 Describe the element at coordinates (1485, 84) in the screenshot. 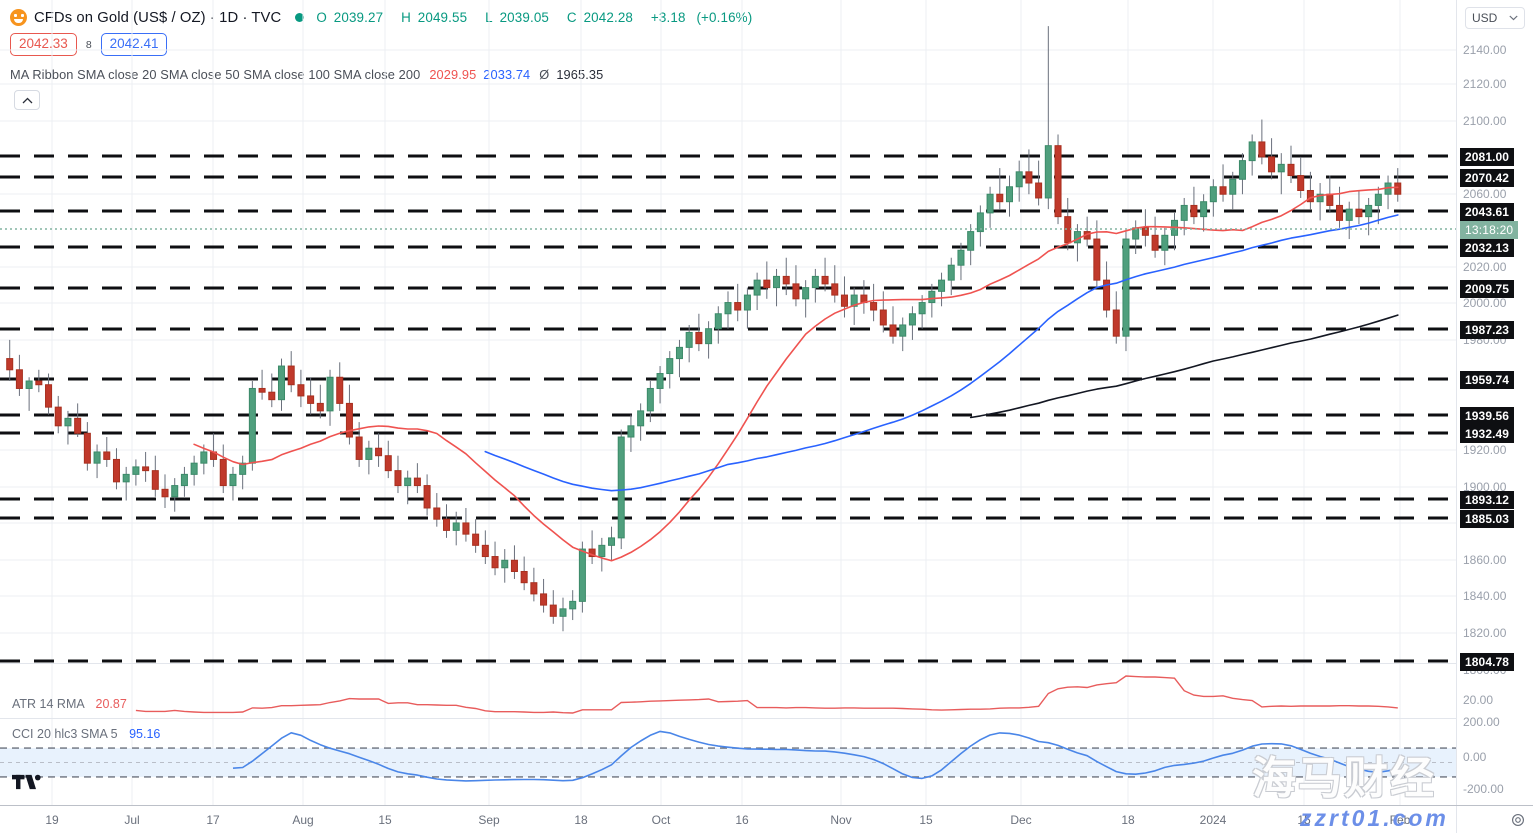

I see `price-axis-tick: 2120.00` at that location.